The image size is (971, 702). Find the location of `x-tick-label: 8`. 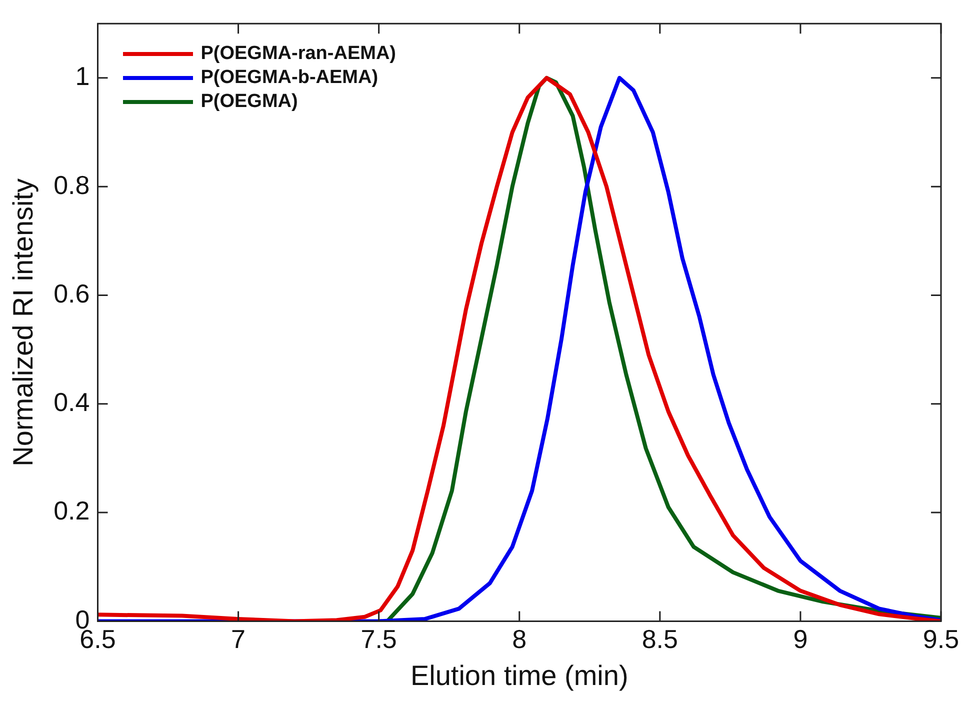

x-tick-label: 8 is located at coordinates (519, 639).